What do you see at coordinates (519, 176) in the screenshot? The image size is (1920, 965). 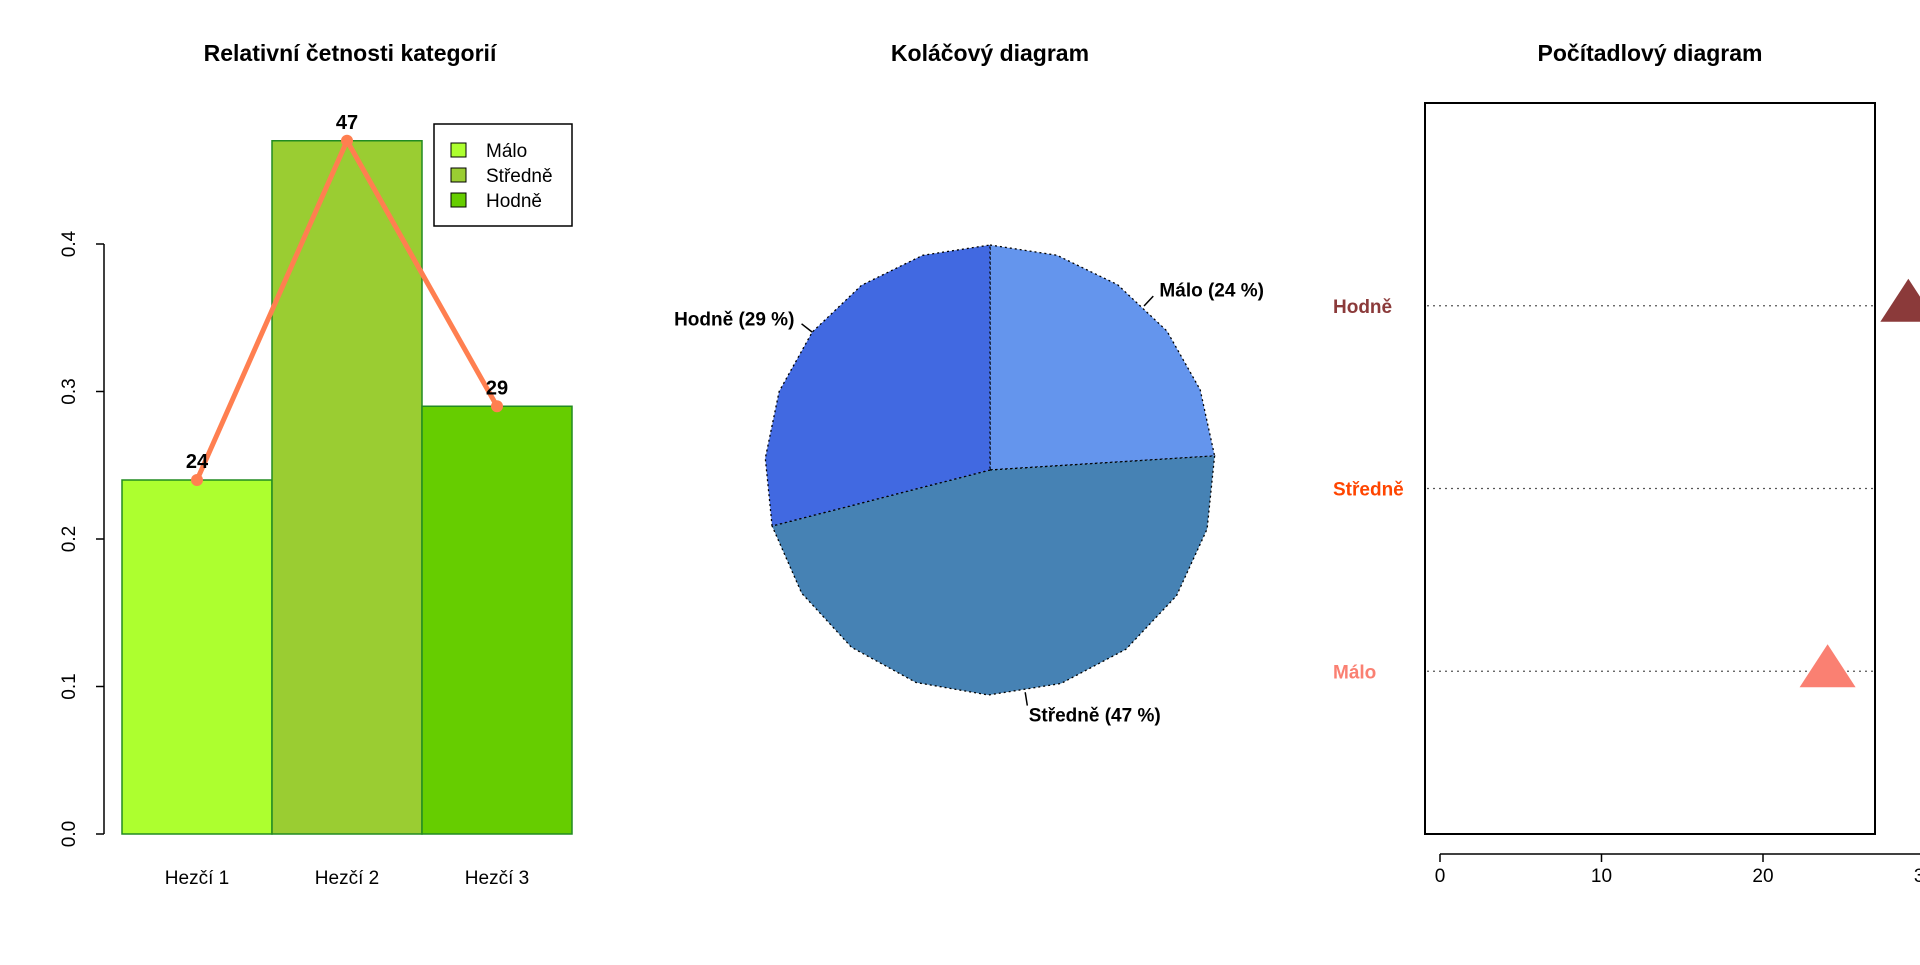 I see `legend-label: Středně` at bounding box center [519, 176].